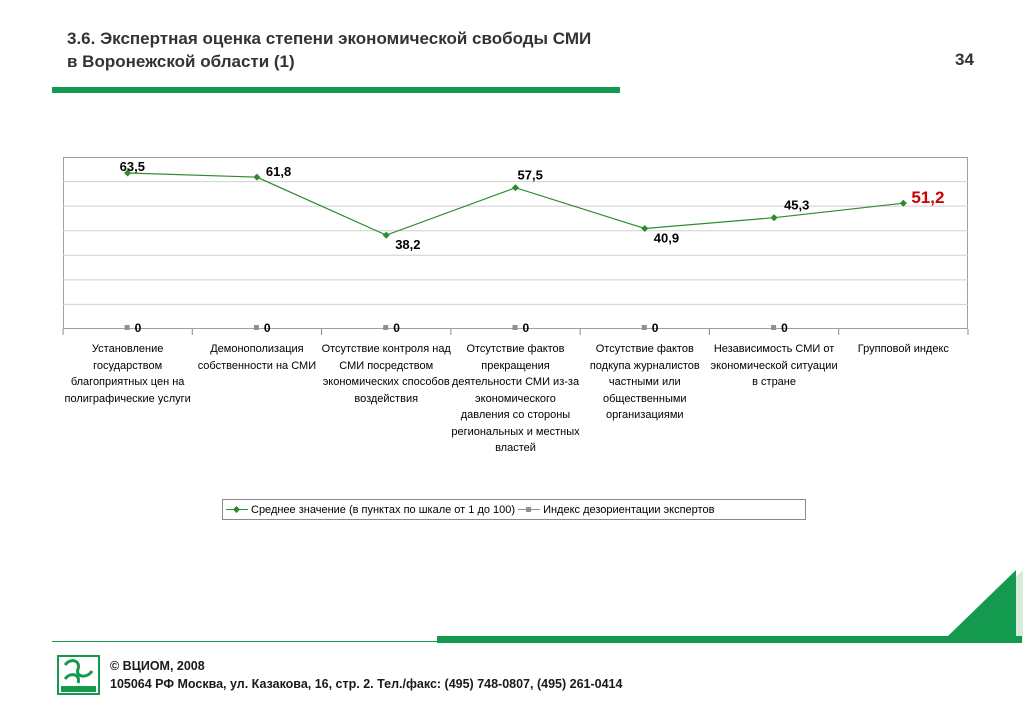 The width and height of the screenshot is (1023, 708). Describe the element at coordinates (157, 666) in the screenshot. I see `footer-copyright: © ВЦИОМ, 2008` at that location.